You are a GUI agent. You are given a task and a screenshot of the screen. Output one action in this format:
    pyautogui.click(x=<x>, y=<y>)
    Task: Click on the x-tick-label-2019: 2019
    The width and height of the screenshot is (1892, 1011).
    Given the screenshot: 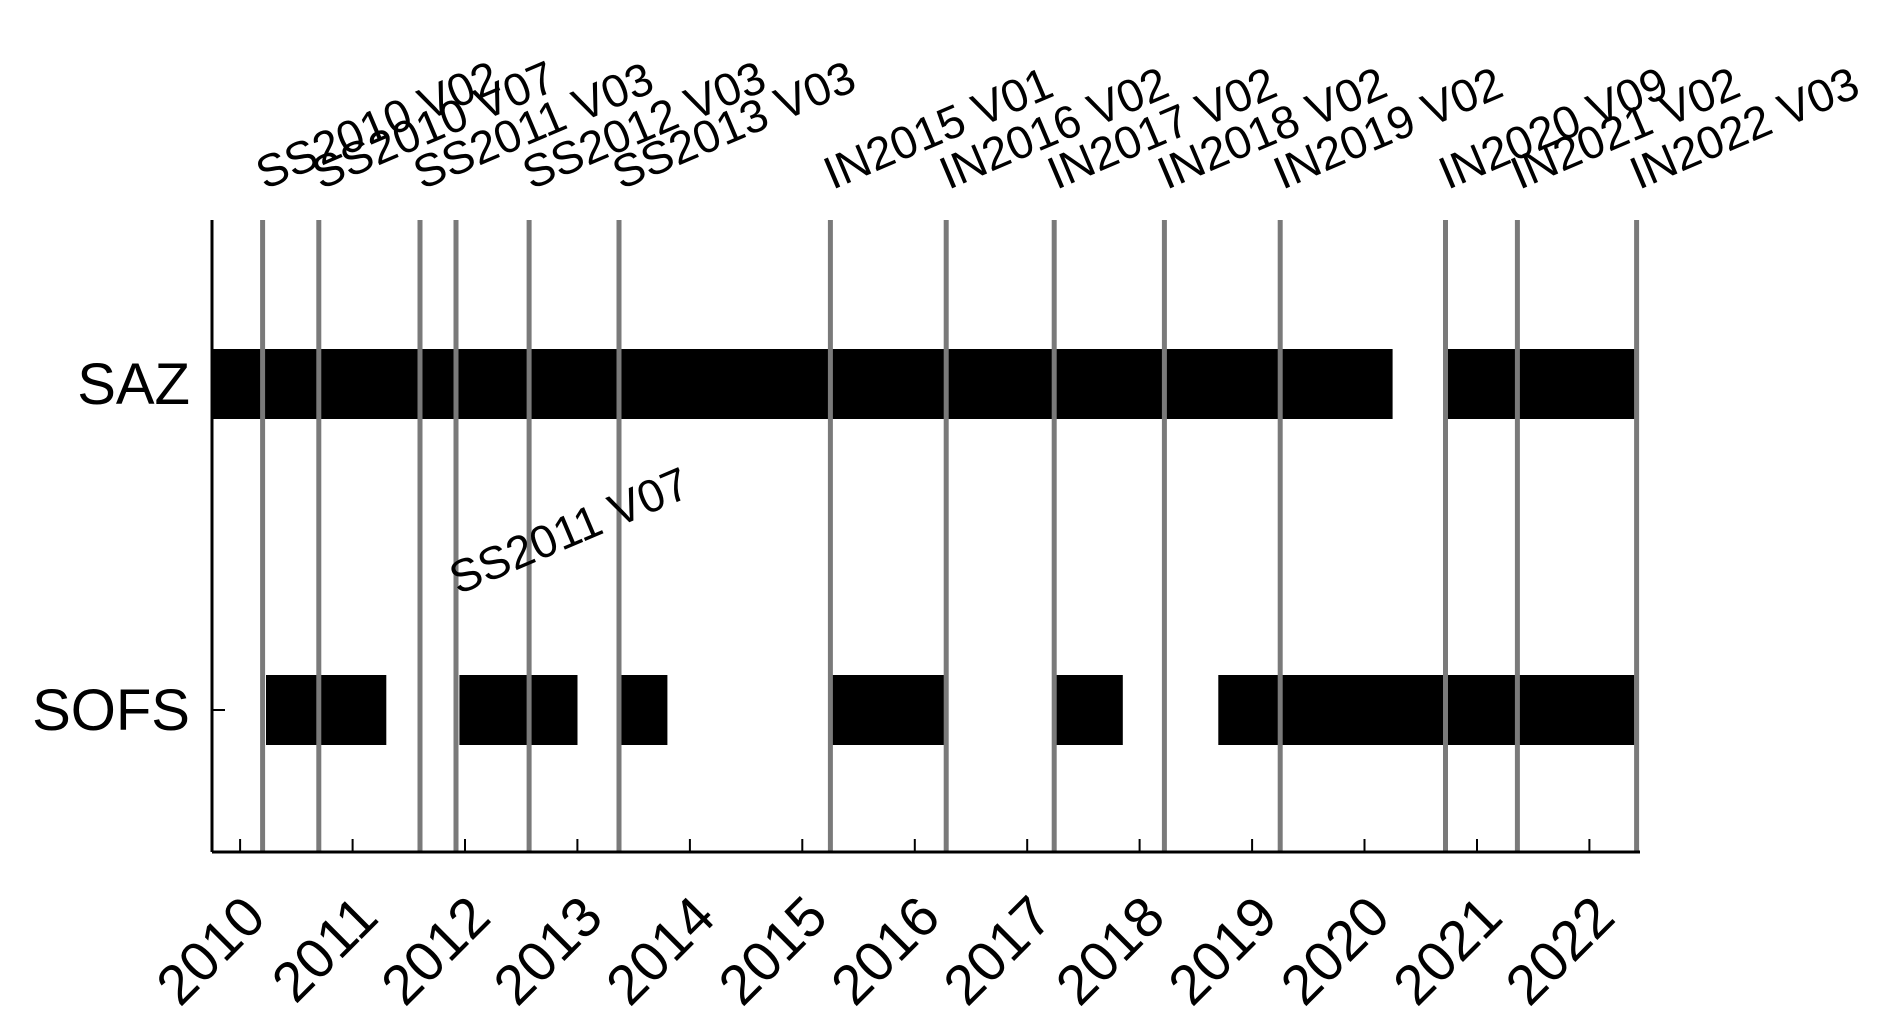 What is the action you would take?
    pyautogui.click(x=1222, y=947)
    